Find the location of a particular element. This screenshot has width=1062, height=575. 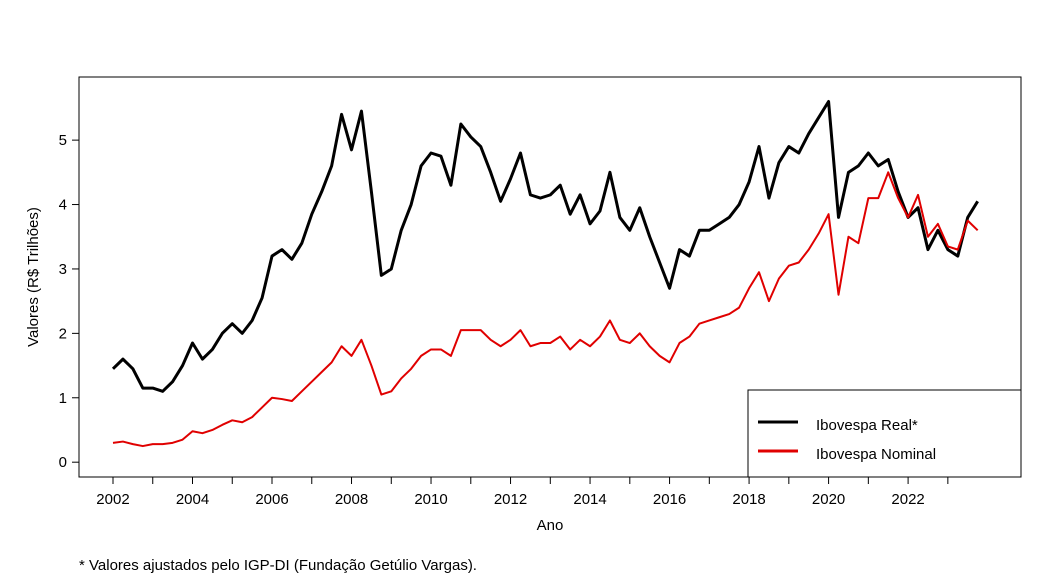

x-tick-label: 2022 is located at coordinates (907, 499).